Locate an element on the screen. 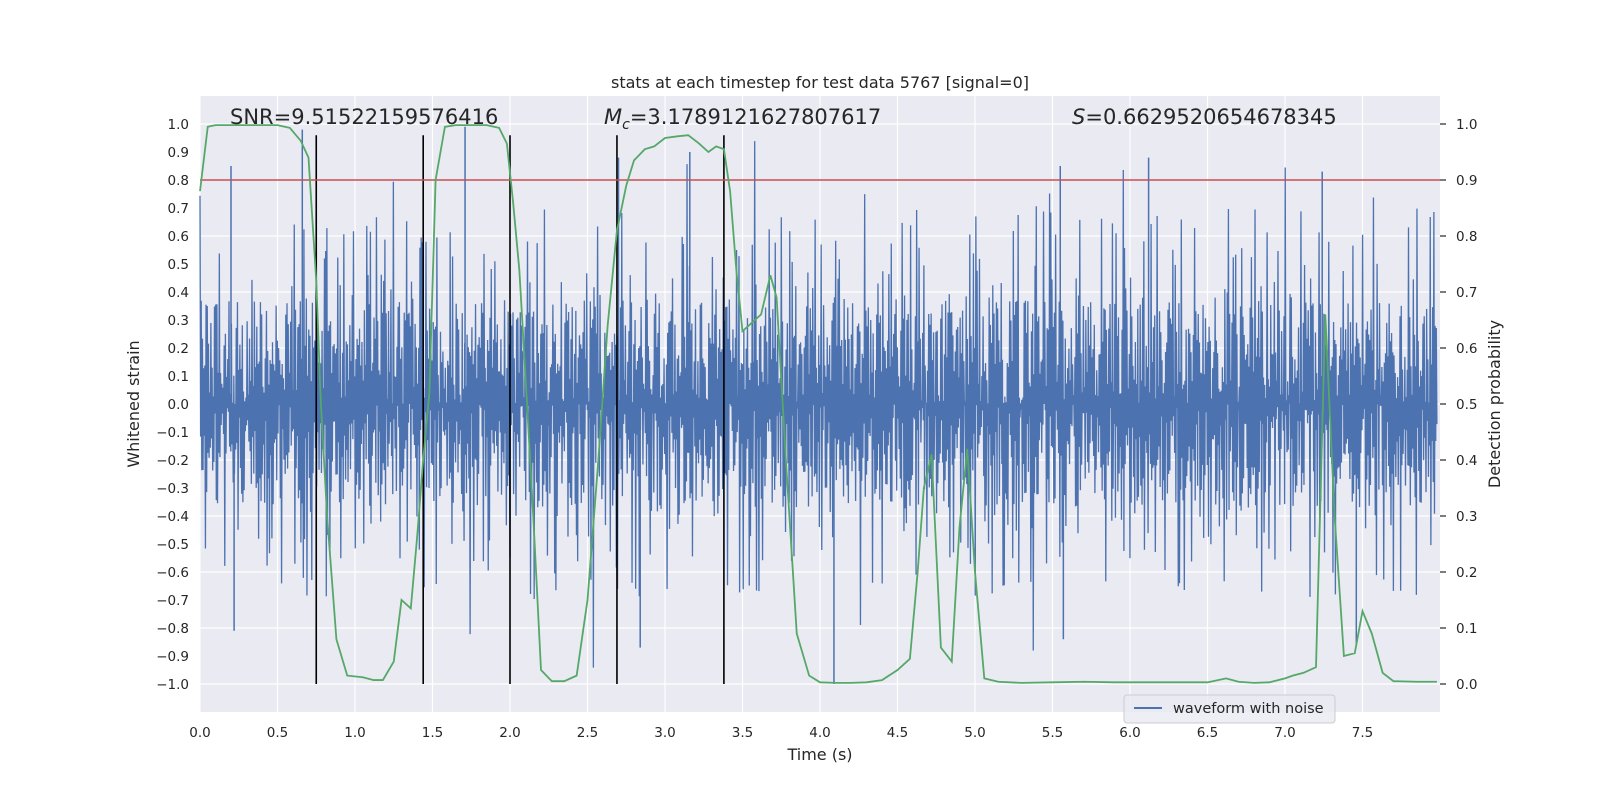  y-tick-label: 0.2 is located at coordinates (178, 349).